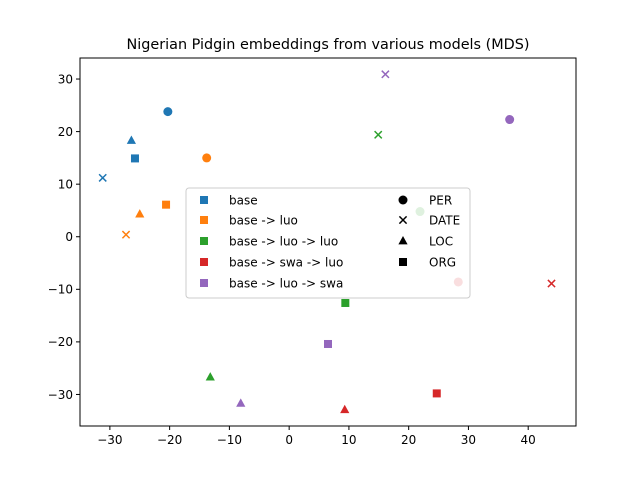 The height and width of the screenshot is (480, 640). What do you see at coordinates (229, 440) in the screenshot?
I see `x-tick-label: −10` at bounding box center [229, 440].